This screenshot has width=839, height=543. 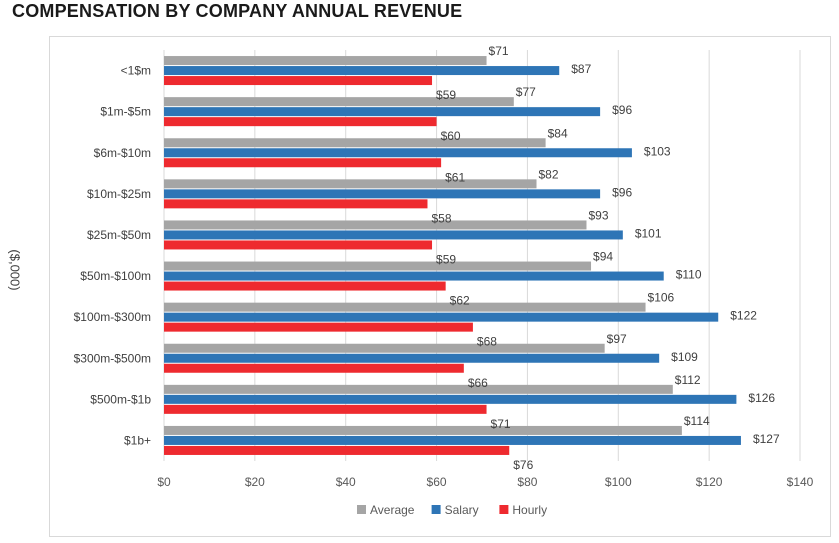 I want to click on data-label: $87, so click(x=581, y=69).